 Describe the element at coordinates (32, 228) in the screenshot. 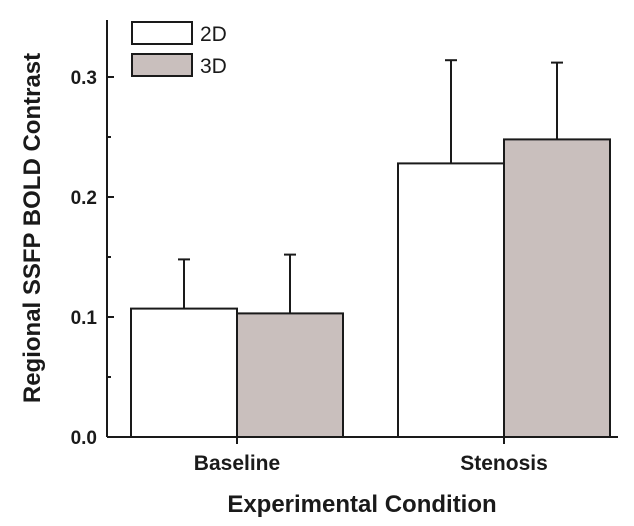

I see `y-axis-title: Regional SSFP BOLD Contrast` at that location.